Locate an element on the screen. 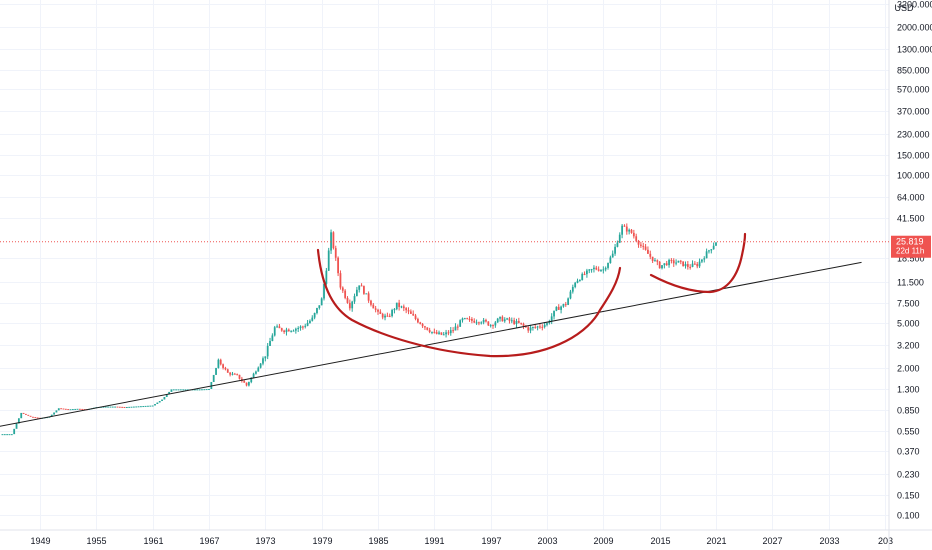  cup-annotation-curve is located at coordinates (469, 303).